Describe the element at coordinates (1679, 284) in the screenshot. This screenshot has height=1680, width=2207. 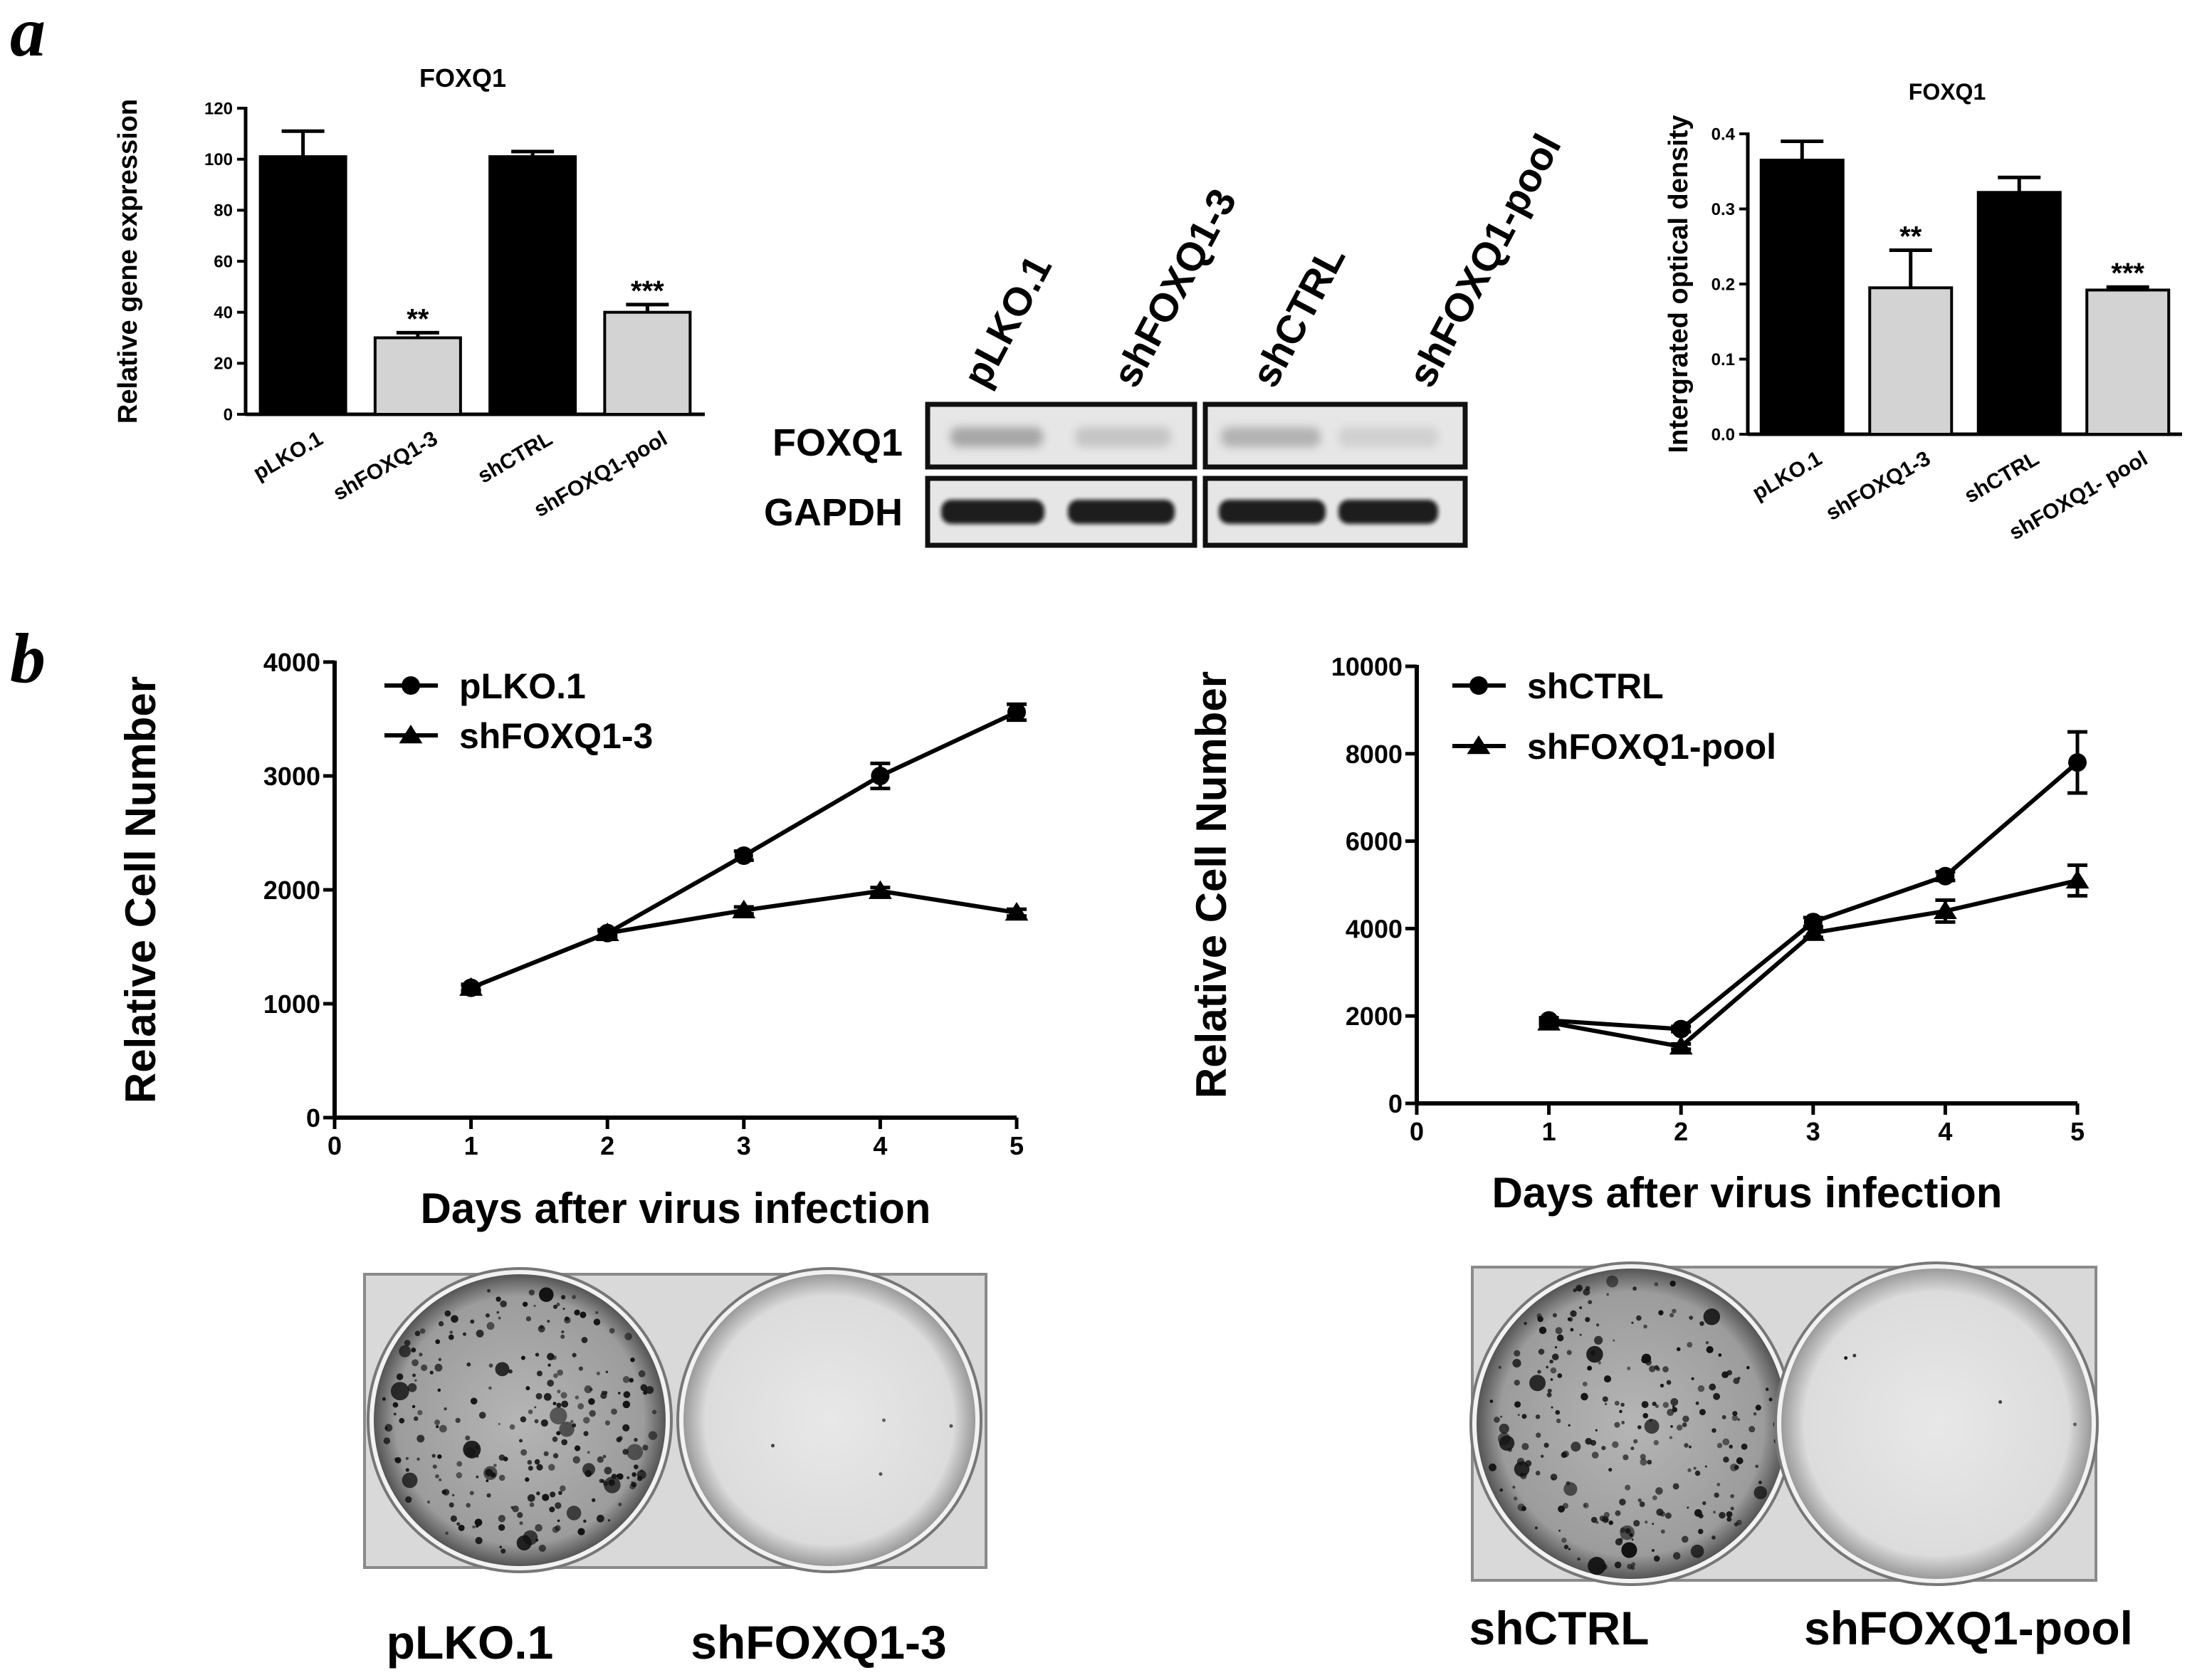
I see `y-axis-label: Intergrated optical density` at that location.